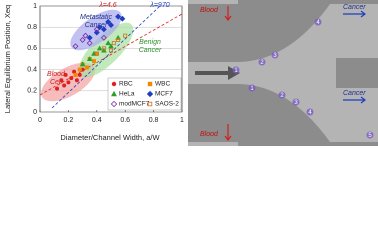  I want to click on legend-label: SAOS-2, so click(167, 104).